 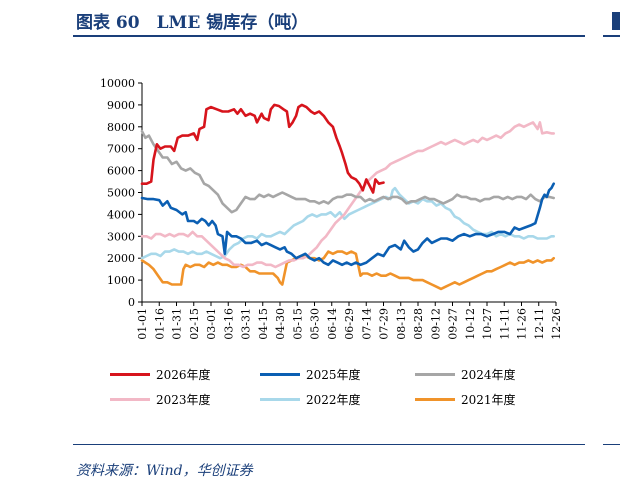 What do you see at coordinates (315, 324) in the screenshot?
I see `x-tick-label: 05-30` at bounding box center [315, 324].